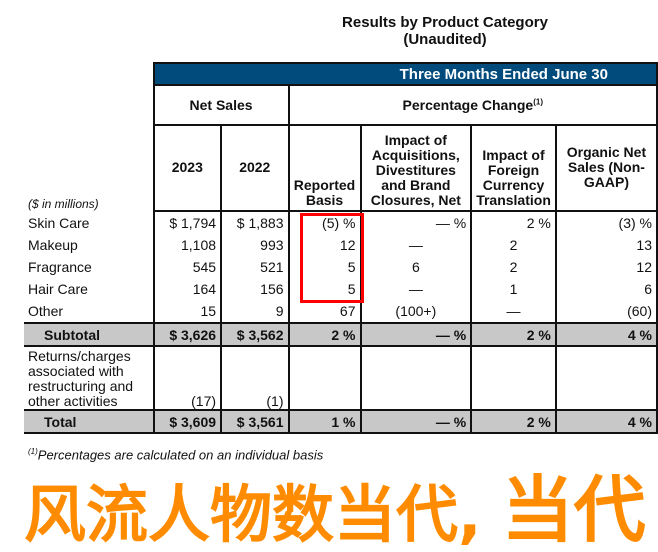 The image size is (658, 552). Describe the element at coordinates (341, 421) in the screenshot. I see `total-row: Total $ 3,609 $ 3,561 1 % — % 2 % 4 %` at that location.